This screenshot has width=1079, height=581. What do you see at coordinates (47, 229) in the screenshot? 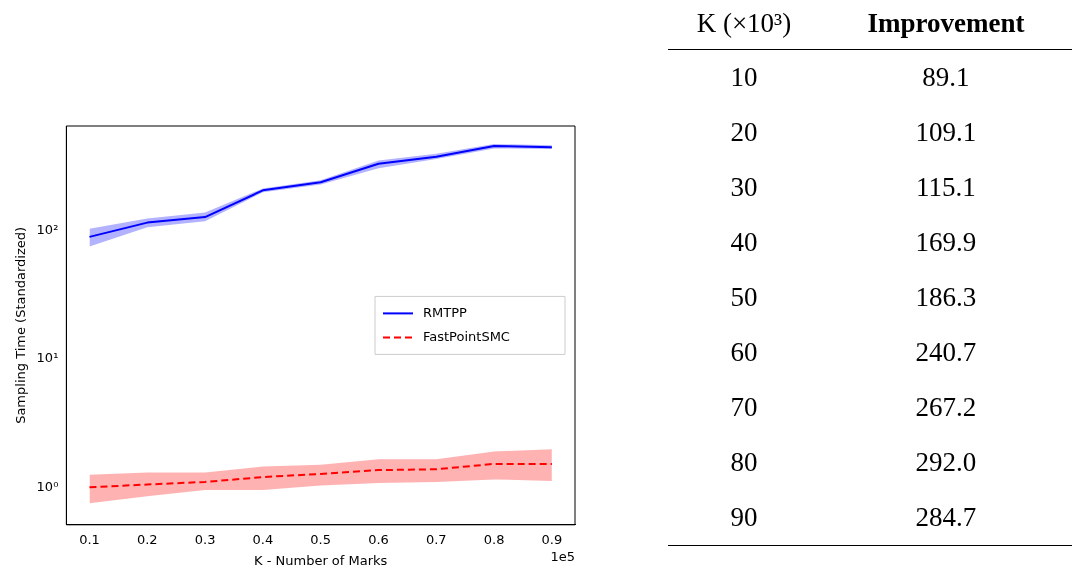
I see `y-tick-label: 10²` at bounding box center [47, 229].